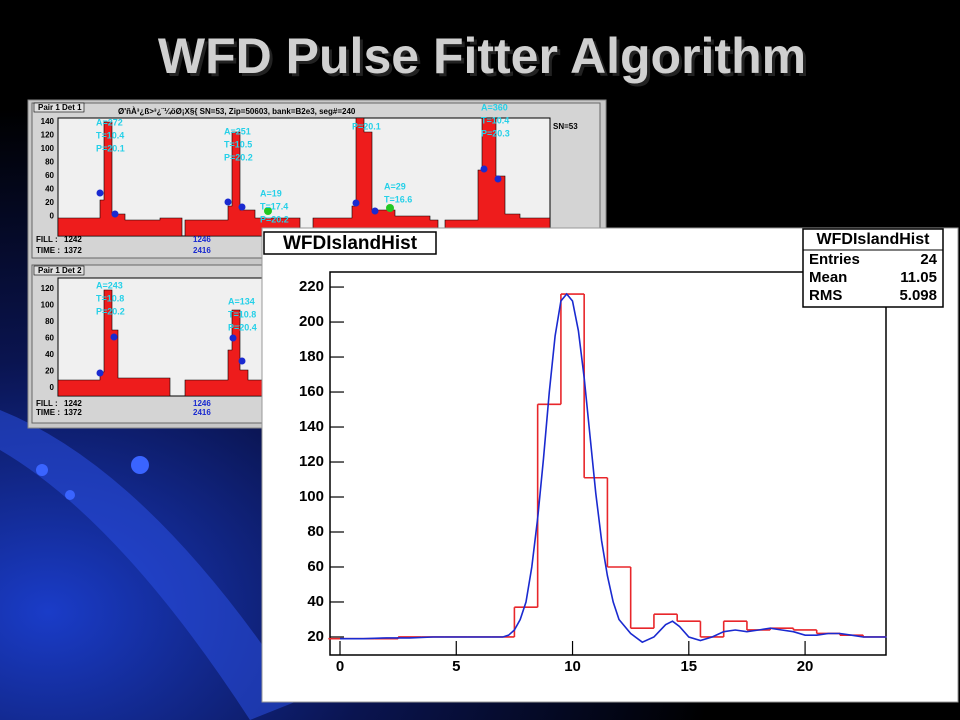 This screenshot has width=960, height=720. I want to click on stats-key: RMS, so click(825, 295).